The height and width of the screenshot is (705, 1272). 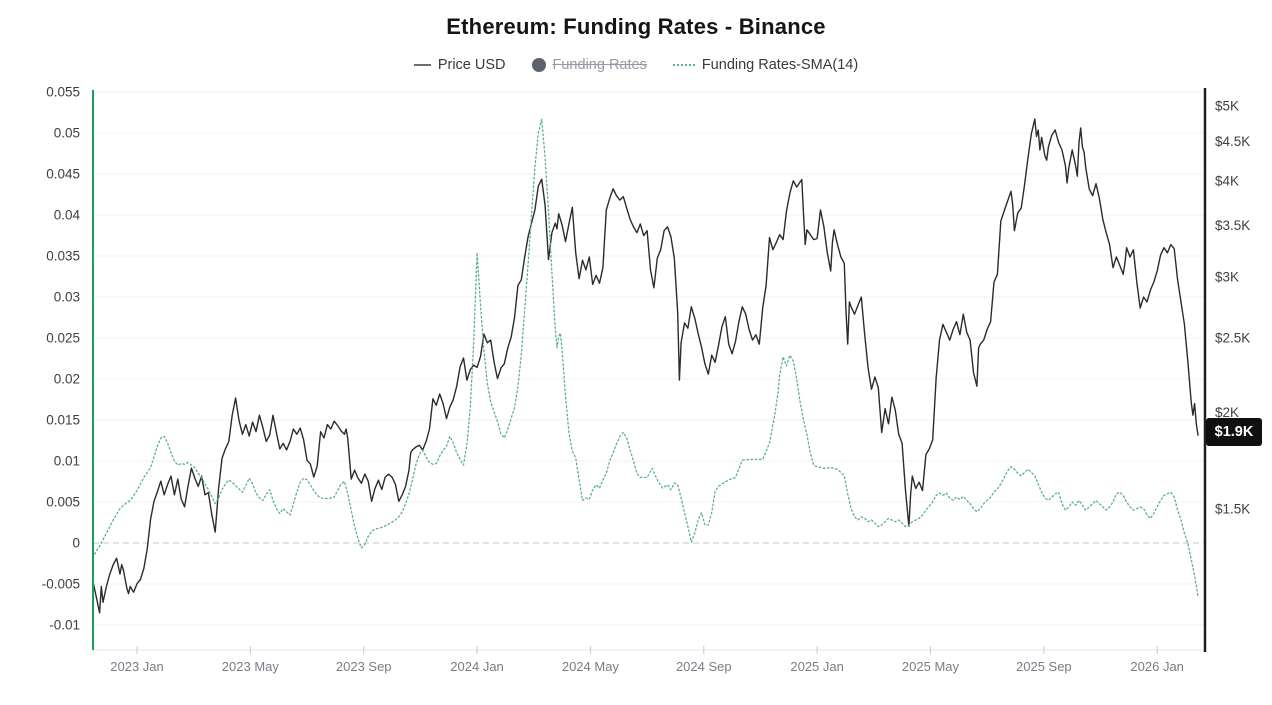 I want to click on left-tick-label: 0.035, so click(x=63, y=256).